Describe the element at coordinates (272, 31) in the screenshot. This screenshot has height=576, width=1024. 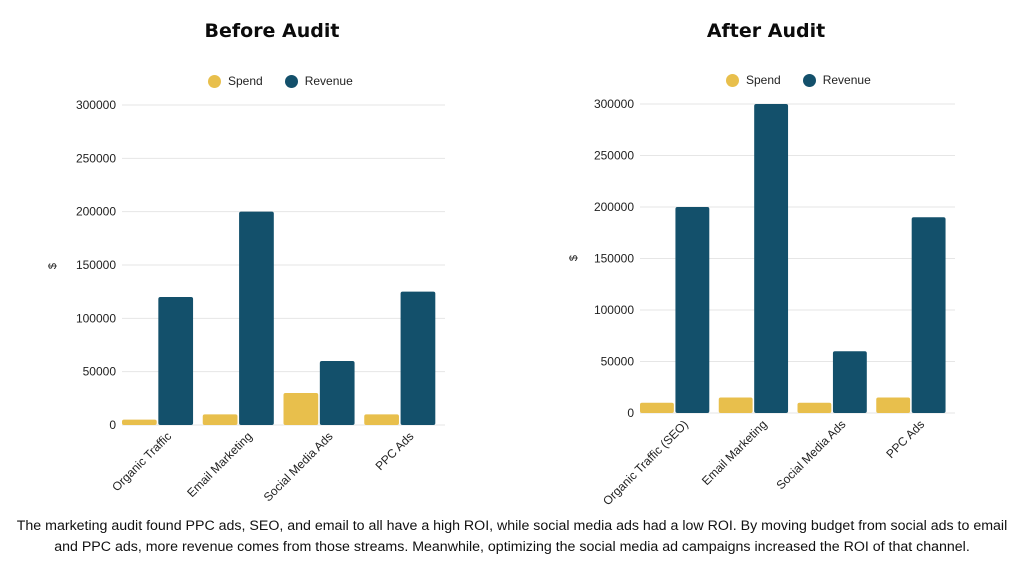
I see `chart-title-before: Before Audit` at that location.